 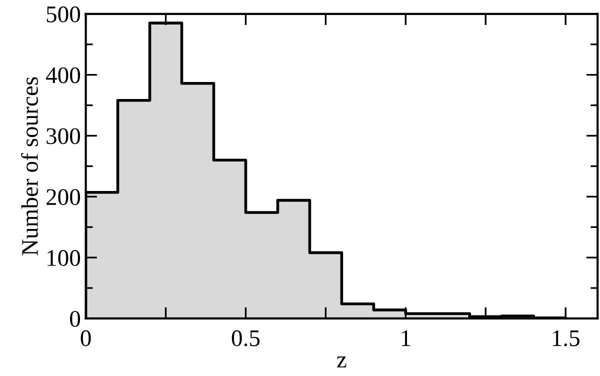 What do you see at coordinates (29, 166) in the screenshot?
I see `y-axis-title: Number of sources` at bounding box center [29, 166].